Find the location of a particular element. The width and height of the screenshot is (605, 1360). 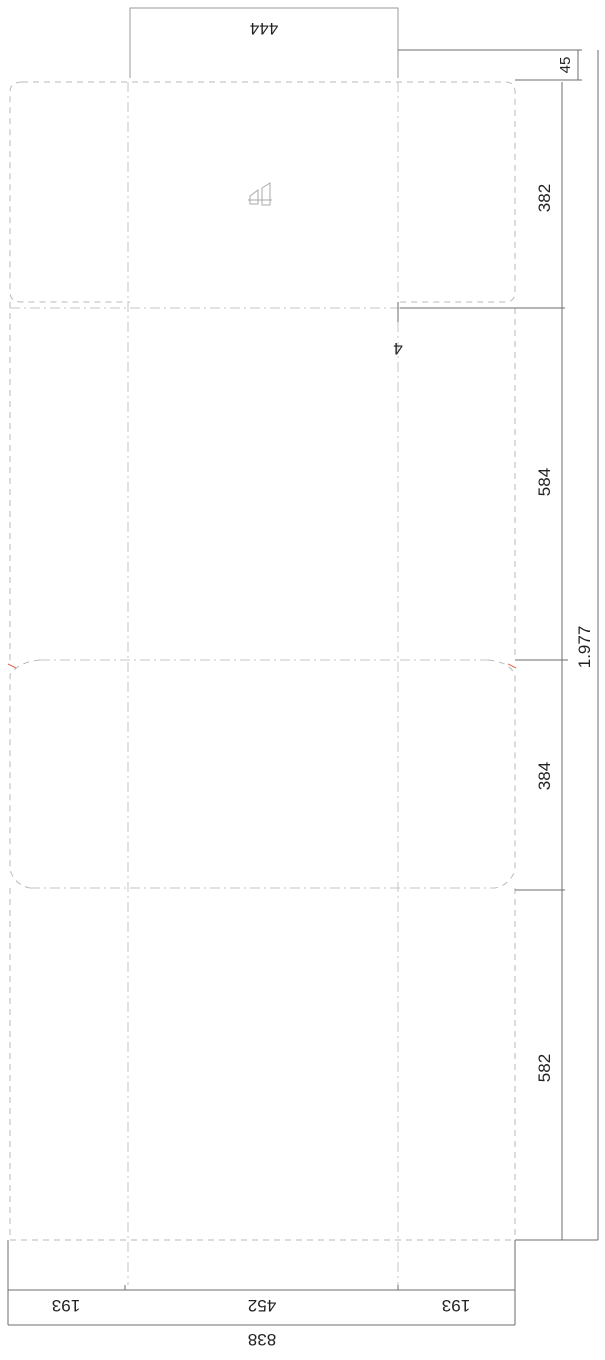

dim-top-tab-height: 45 is located at coordinates (565, 65).